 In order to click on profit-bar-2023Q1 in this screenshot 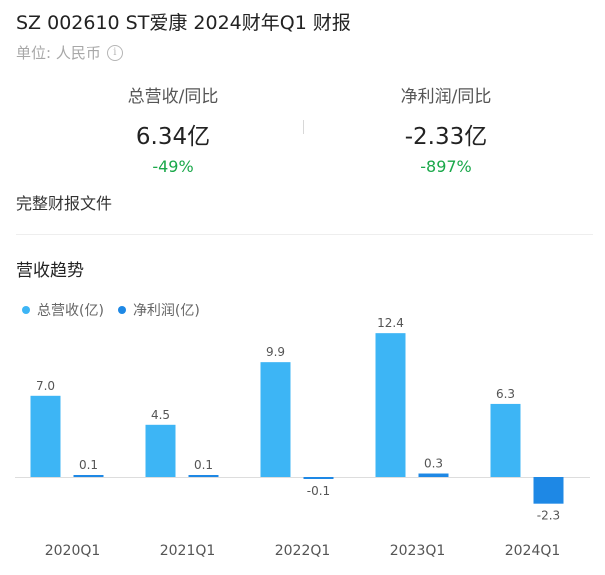, I will do `click(433, 475)`.